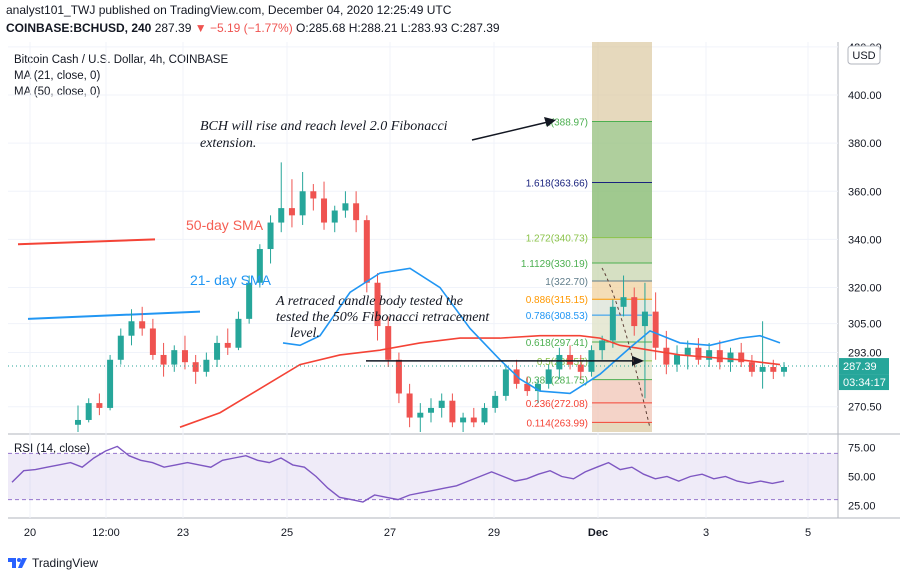 This screenshot has height=581, width=900. I want to click on fib-level-label: 0.236(272.08), so click(557, 404).